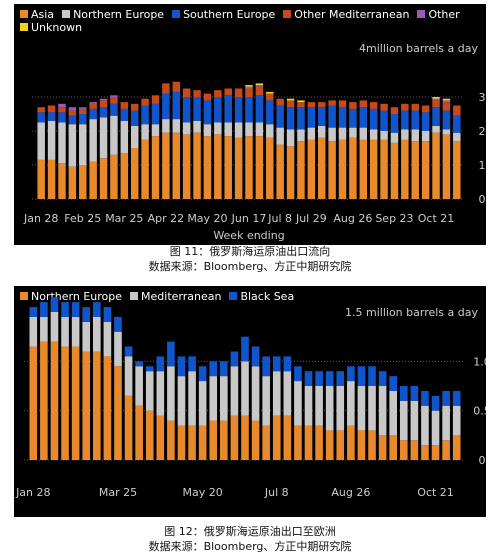  Describe the element at coordinates (57, 27) in the screenshot. I see `legend-label: Unknown` at that location.